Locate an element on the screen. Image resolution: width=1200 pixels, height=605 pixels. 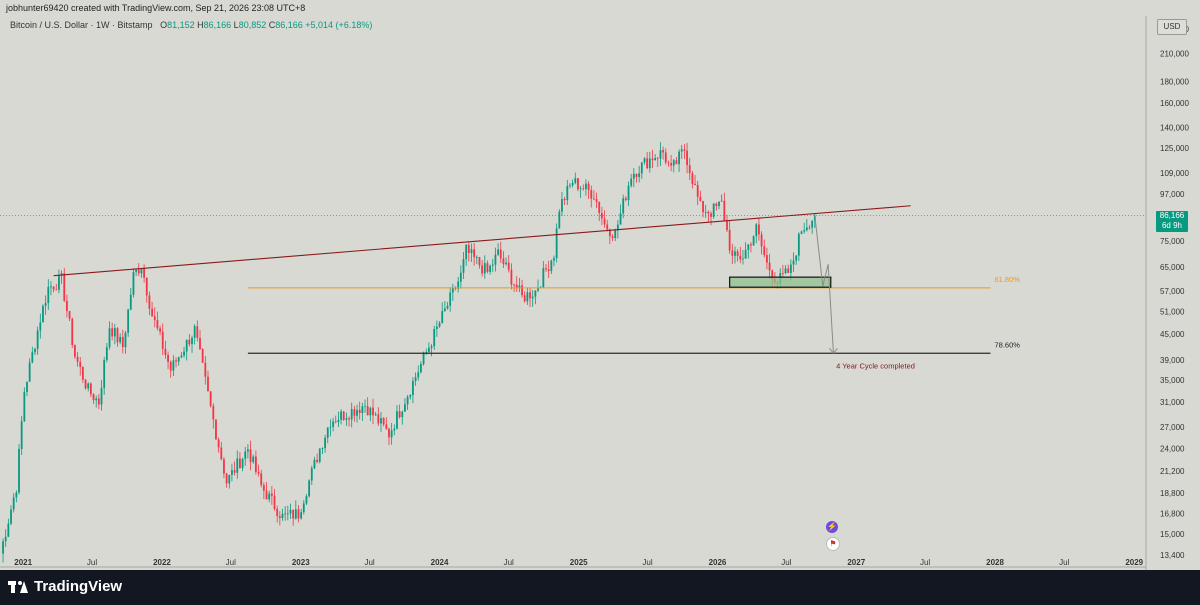
high-value: 86,166 is located at coordinates (217, 25).